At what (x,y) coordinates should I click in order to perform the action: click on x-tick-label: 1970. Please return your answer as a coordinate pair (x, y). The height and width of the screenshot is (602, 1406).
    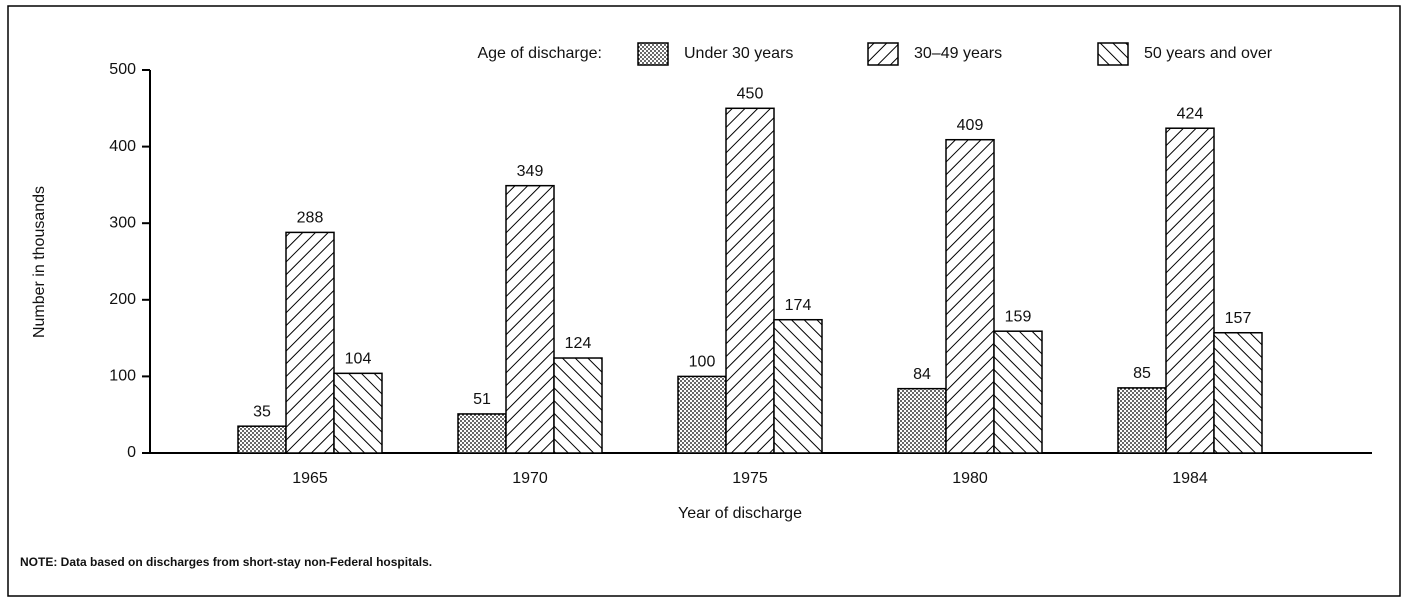
    Looking at the image, I should click on (530, 478).